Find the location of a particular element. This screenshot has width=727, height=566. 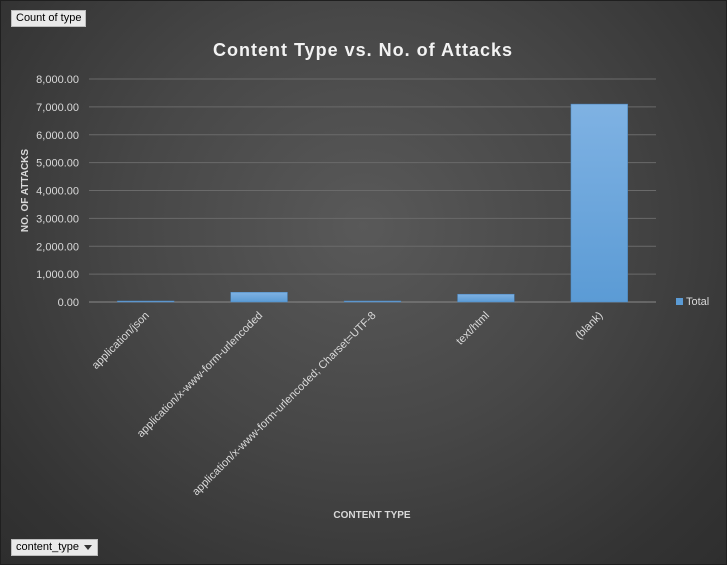

y-tick-label: 1,000.00 is located at coordinates (57, 275).